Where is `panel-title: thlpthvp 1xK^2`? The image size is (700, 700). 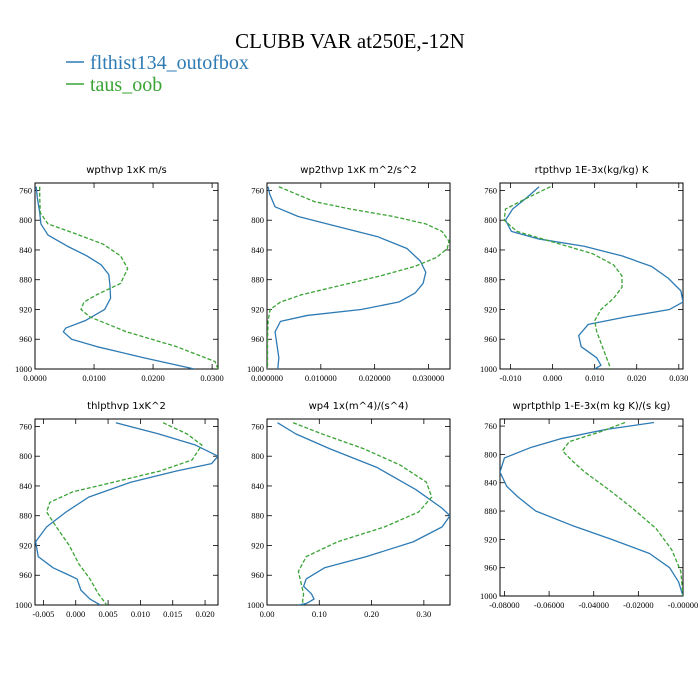
panel-title: thlpthvp 1xK^2 is located at coordinates (126, 406).